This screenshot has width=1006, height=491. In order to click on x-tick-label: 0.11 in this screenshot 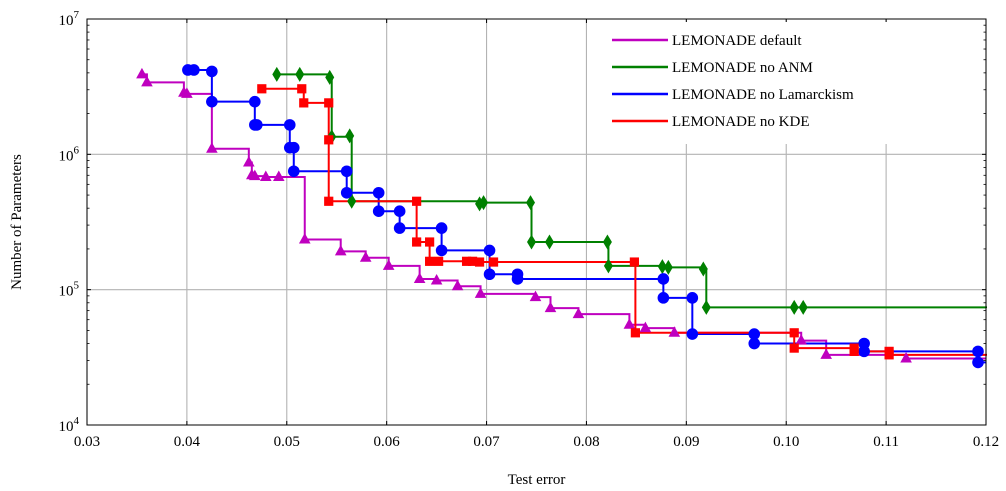, I will do `click(886, 442)`.